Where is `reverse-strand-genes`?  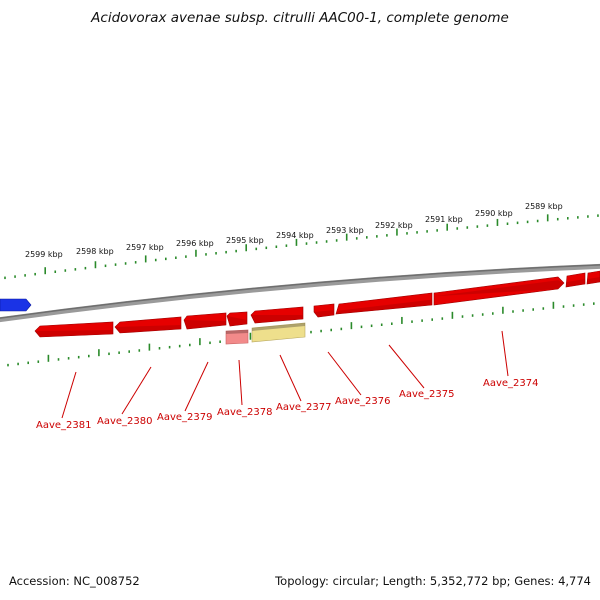
reverse-strand-genes is located at coordinates (170, 325).